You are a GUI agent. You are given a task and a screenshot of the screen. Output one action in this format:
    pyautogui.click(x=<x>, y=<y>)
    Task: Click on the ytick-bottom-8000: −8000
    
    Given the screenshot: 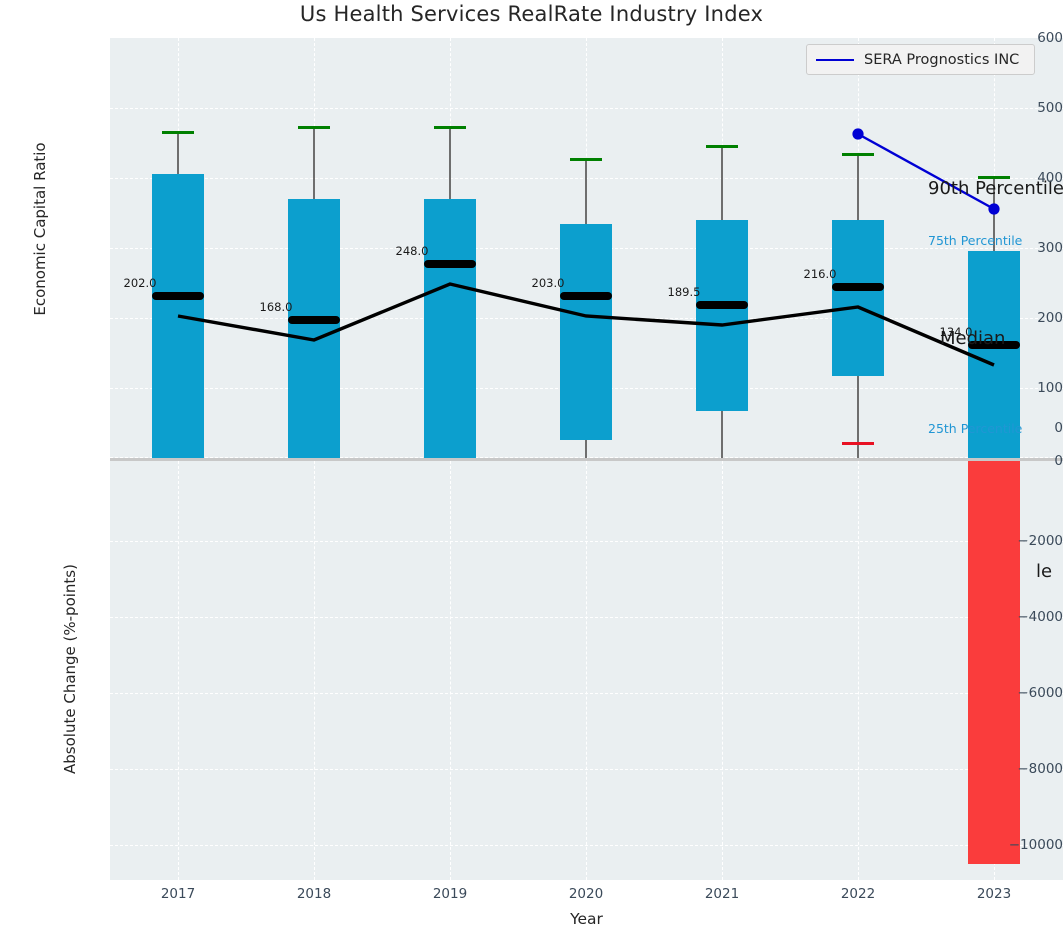 What is the action you would take?
    pyautogui.click(x=1040, y=769)
    